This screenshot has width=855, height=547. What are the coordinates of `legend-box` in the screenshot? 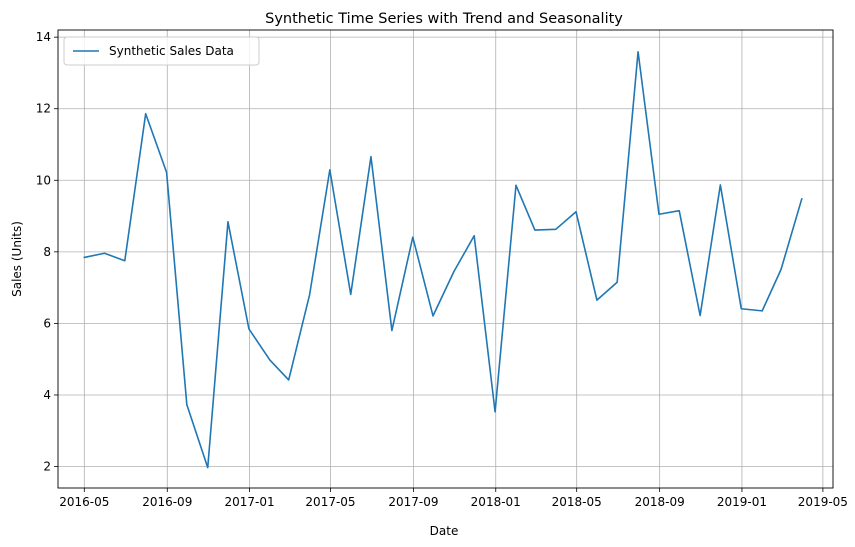 It's located at (161, 51).